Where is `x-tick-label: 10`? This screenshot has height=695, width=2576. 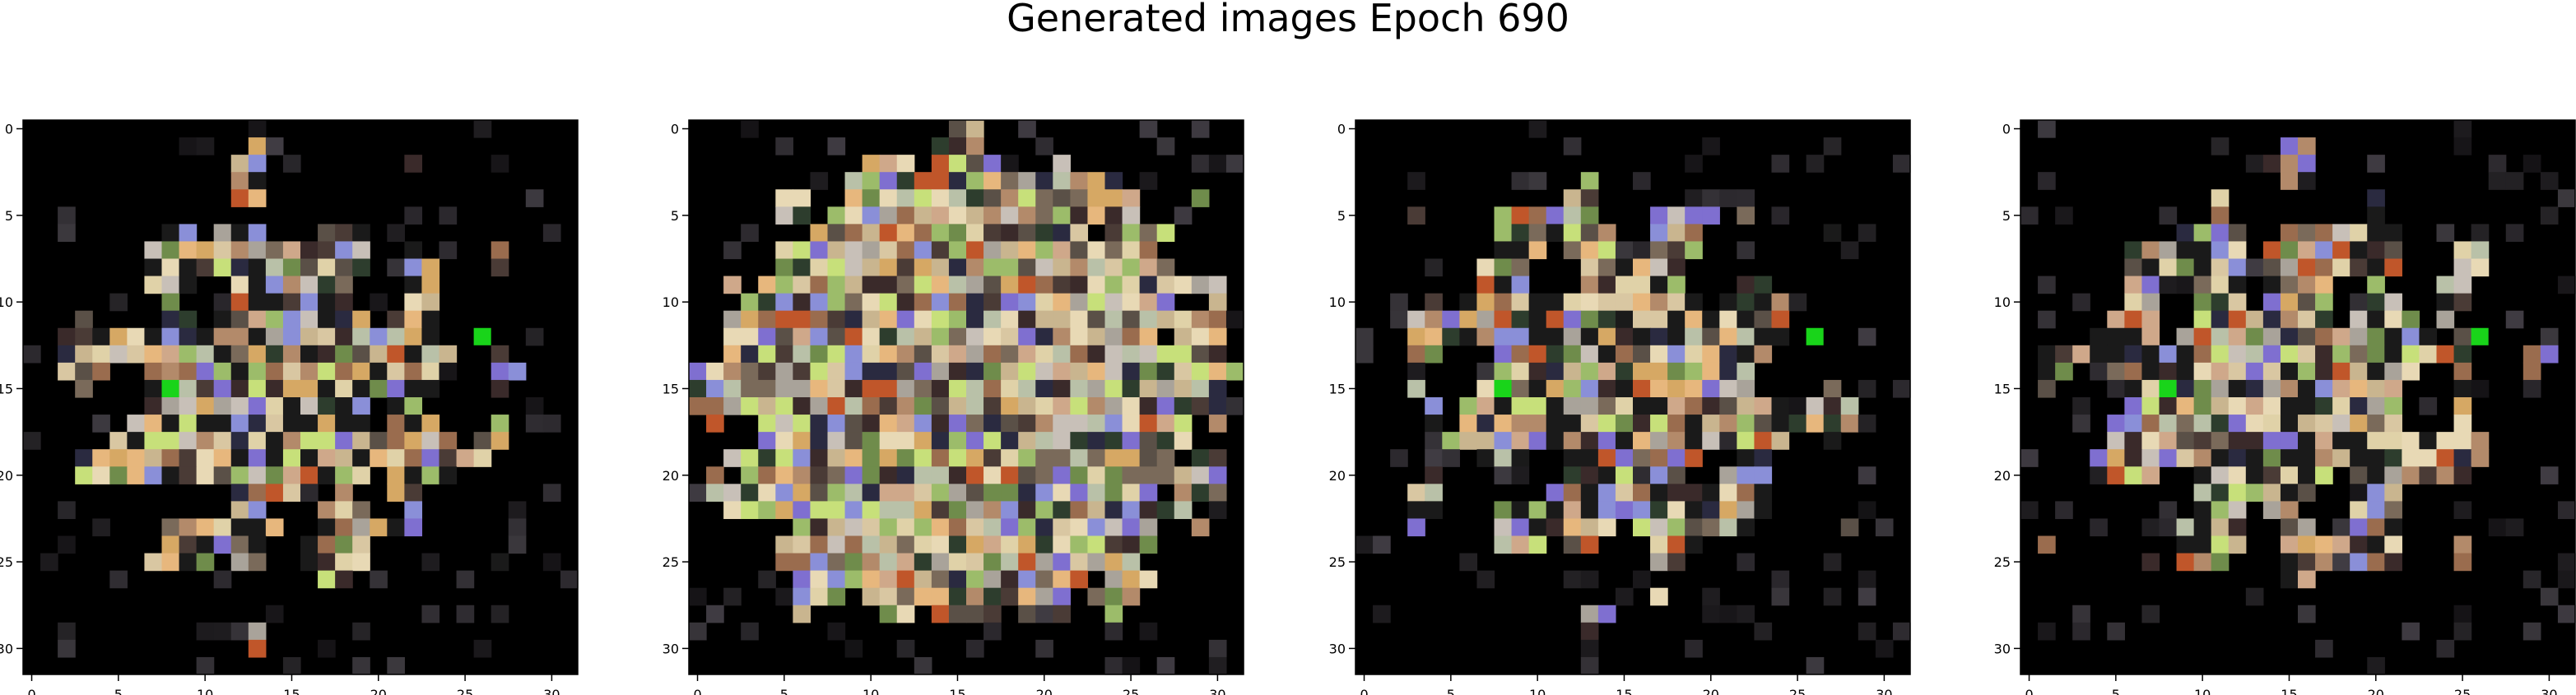
x-tick-label: 10 is located at coordinates (1537, 691).